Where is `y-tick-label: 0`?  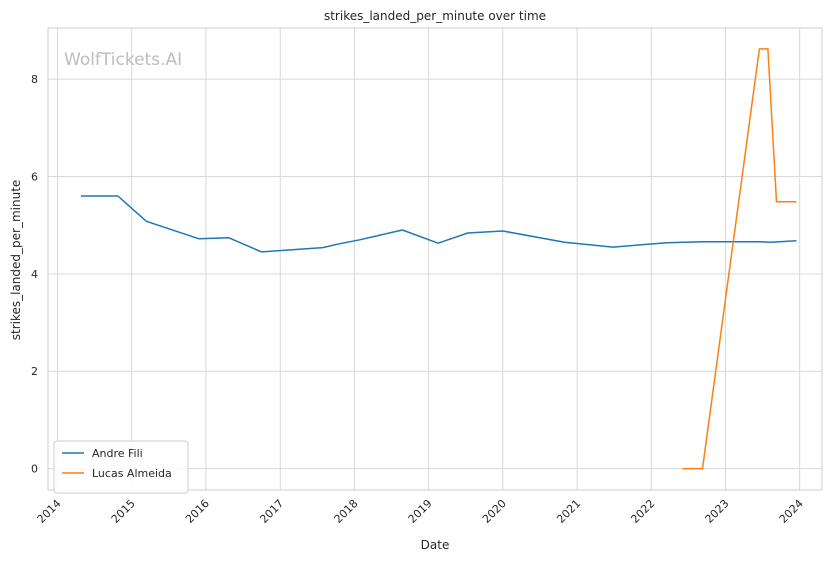 y-tick-label: 0 is located at coordinates (34, 469).